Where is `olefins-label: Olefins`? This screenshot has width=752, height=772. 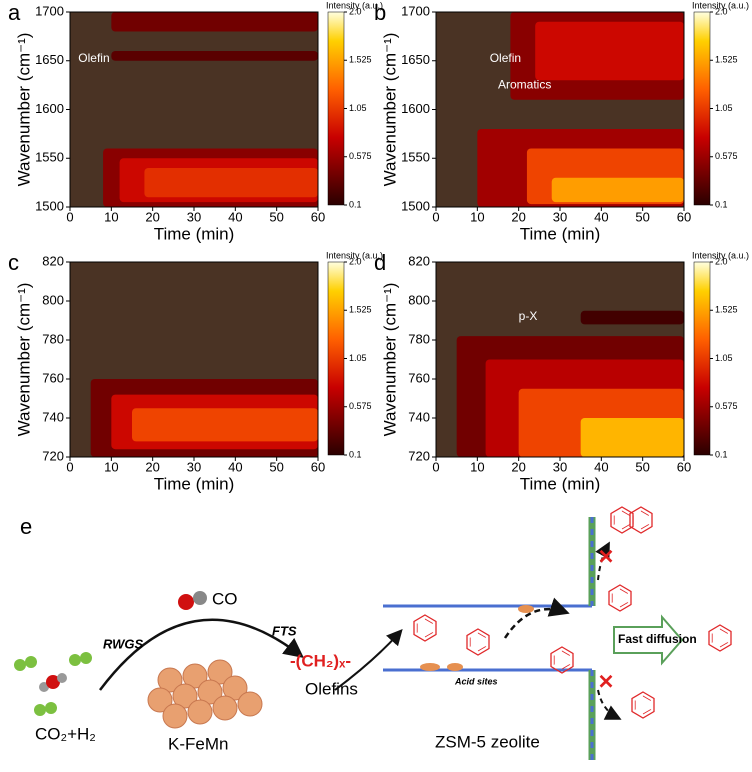 olefins-label: Olefins is located at coordinates (331, 688).